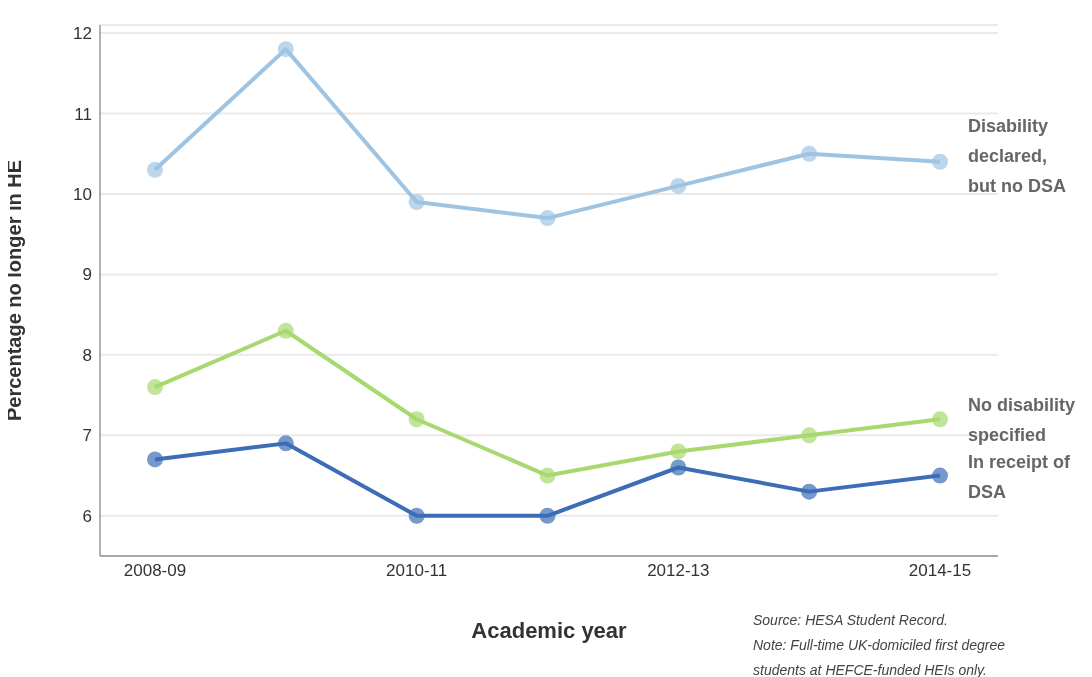  I want to click on y-tick-label: 10, so click(82, 194).